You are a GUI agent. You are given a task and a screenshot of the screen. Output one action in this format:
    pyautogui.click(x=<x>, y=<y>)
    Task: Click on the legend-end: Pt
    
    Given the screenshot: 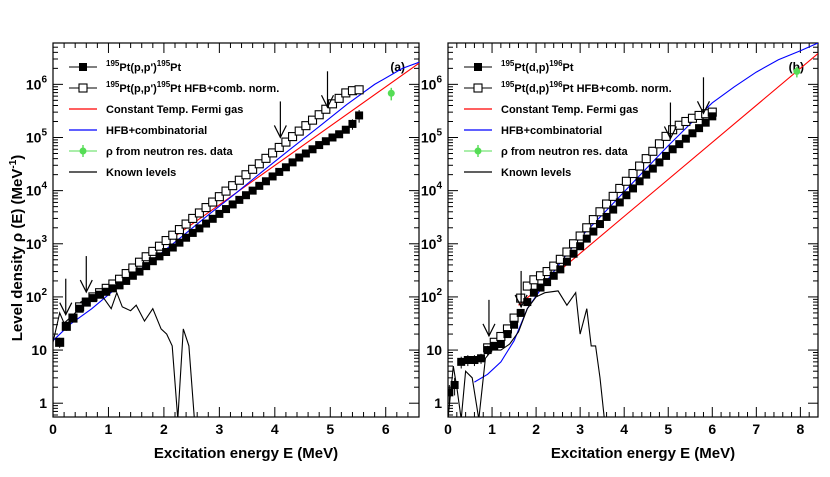 What is the action you would take?
    pyautogui.click(x=568, y=68)
    